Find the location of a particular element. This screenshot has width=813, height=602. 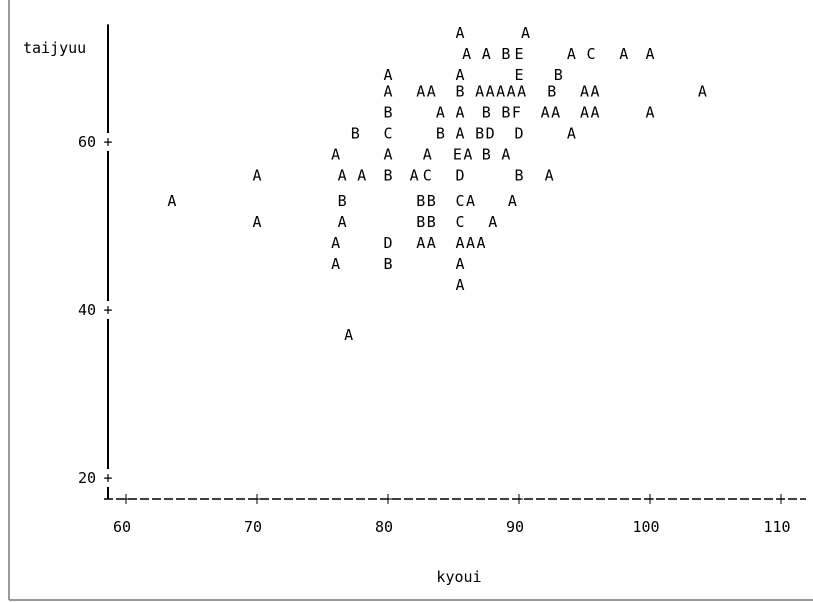

y-axis-label: taijyuu is located at coordinates (54, 48).